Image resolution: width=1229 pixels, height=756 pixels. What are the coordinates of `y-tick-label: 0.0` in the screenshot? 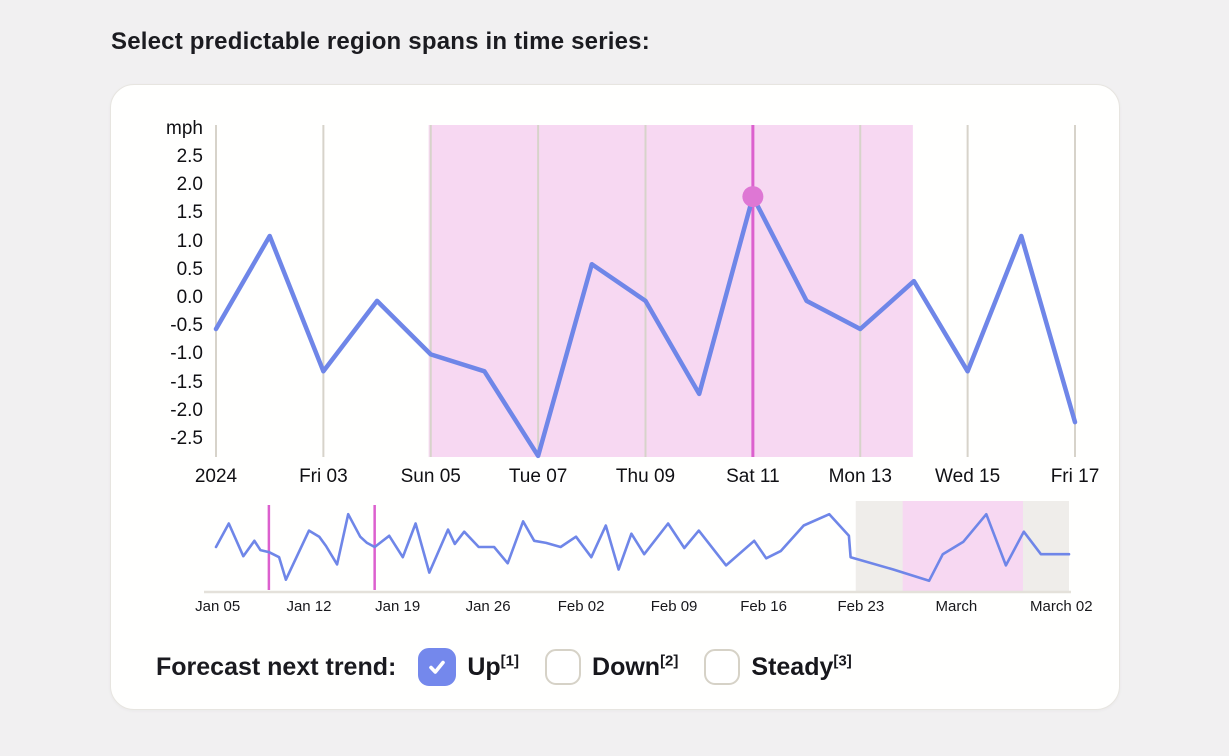 It's located at (189, 298).